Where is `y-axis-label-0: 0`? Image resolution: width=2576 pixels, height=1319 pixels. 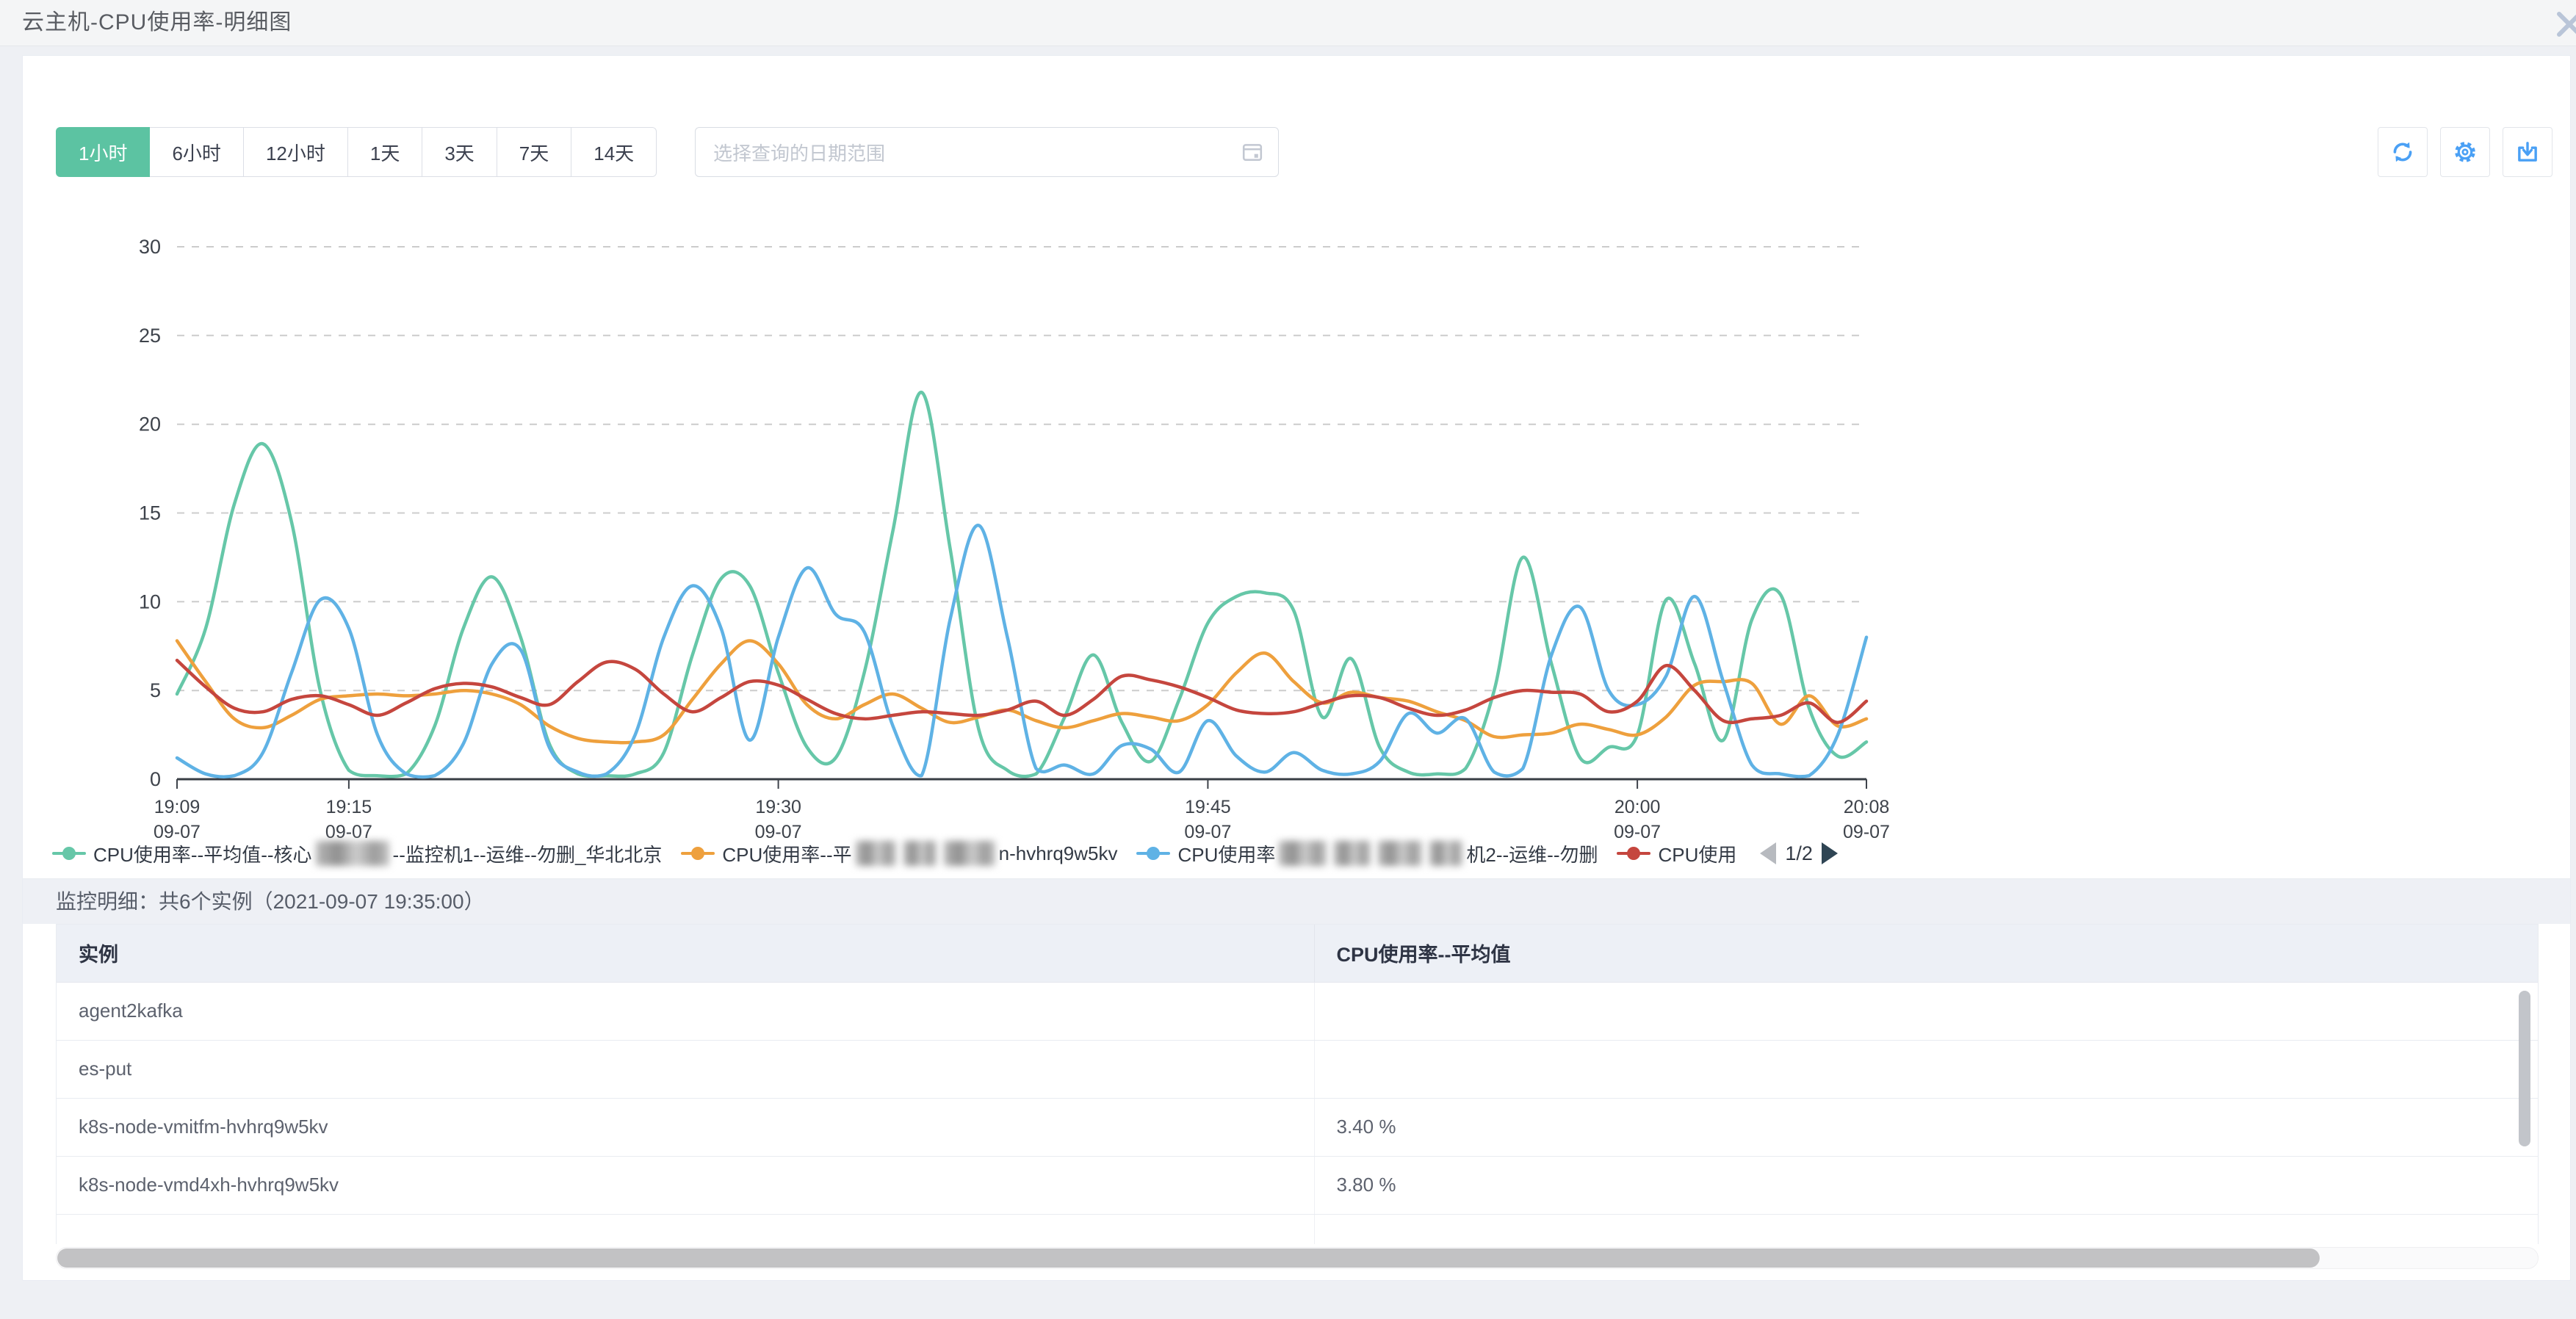 y-axis-label-0: 0 is located at coordinates (156, 779).